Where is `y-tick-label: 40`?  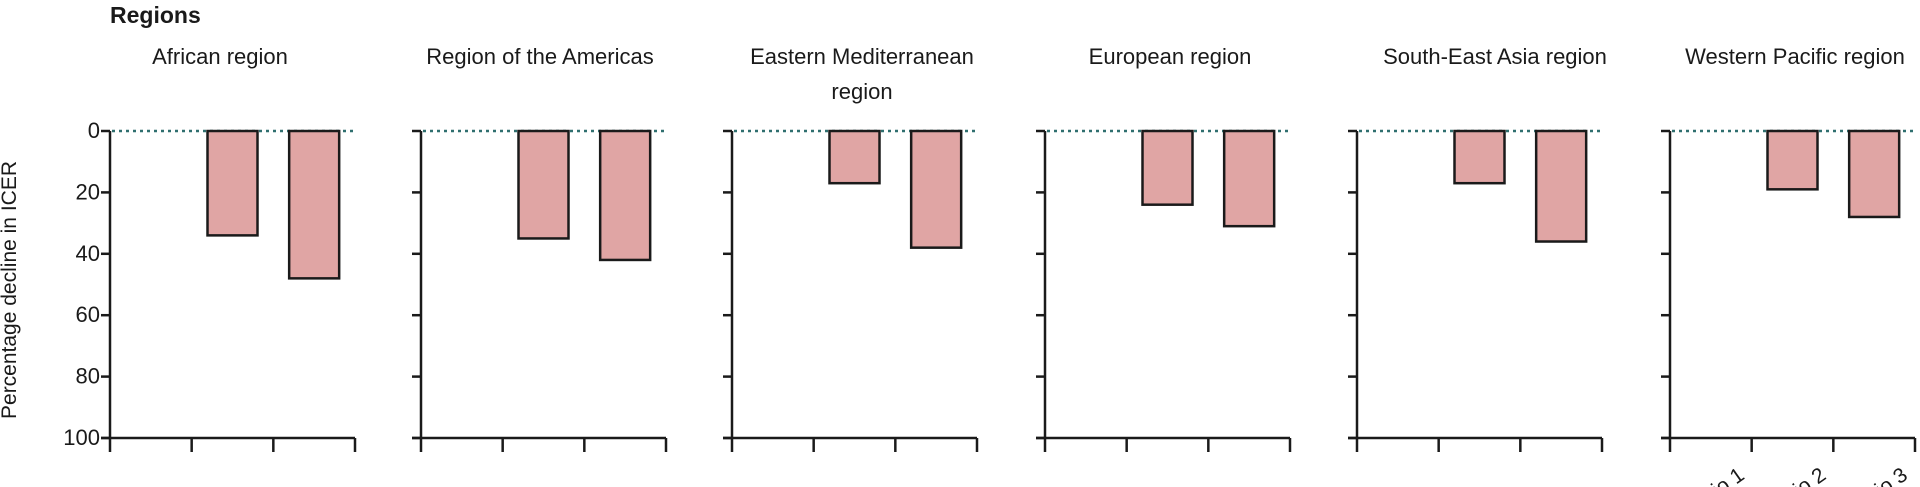 y-tick-label: 40 is located at coordinates (88, 253).